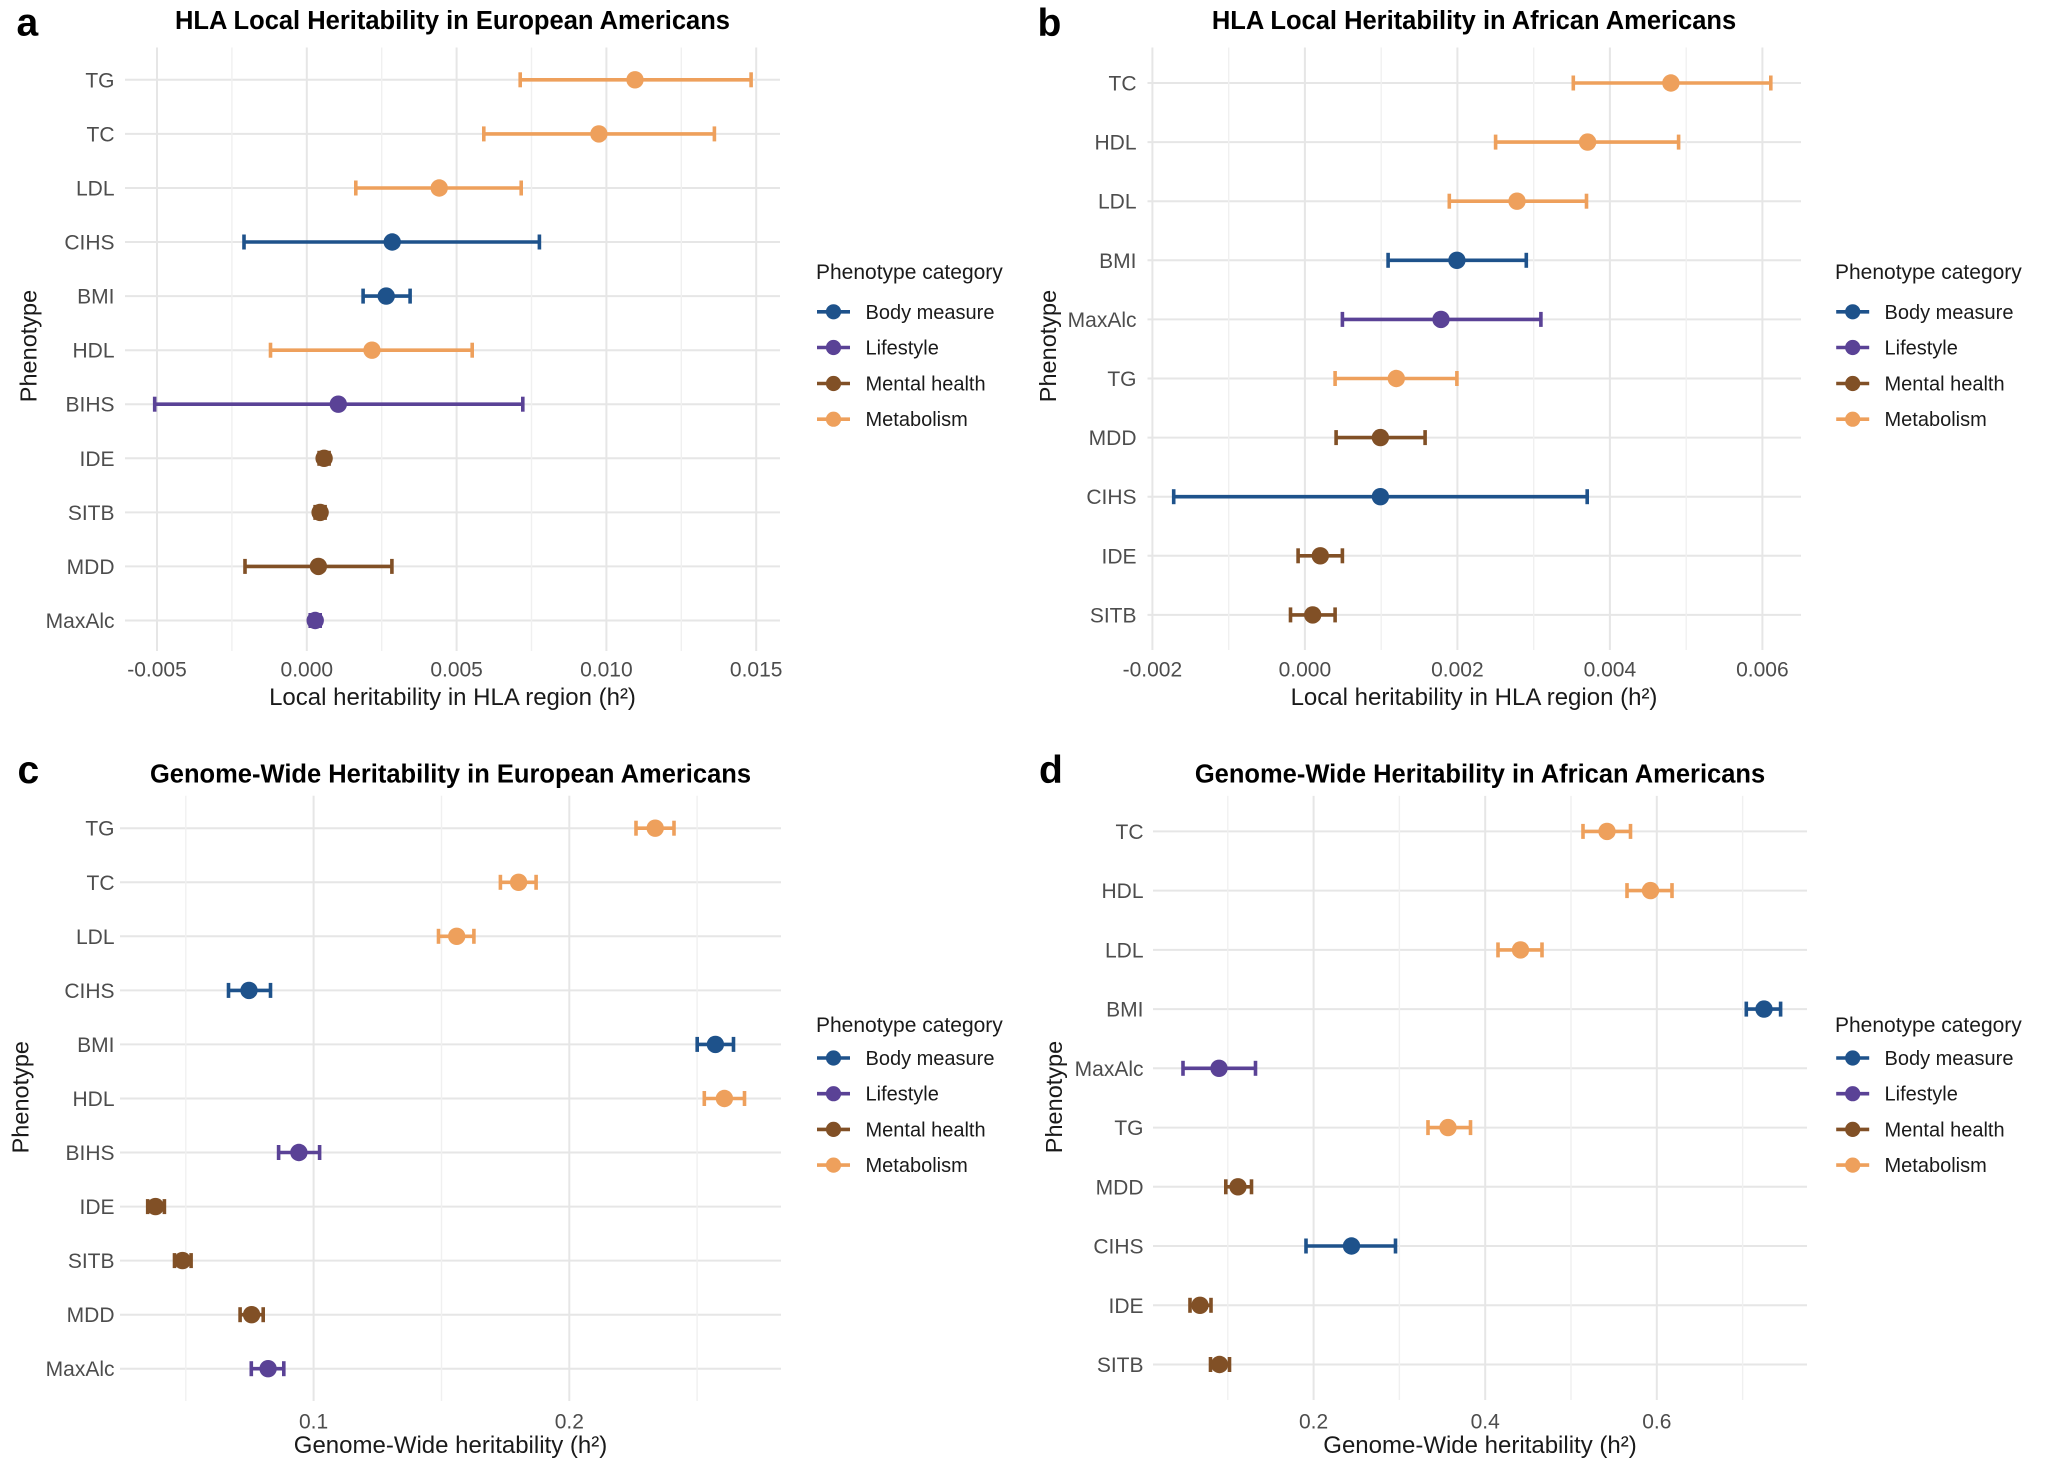 Image resolution: width=2056 pixels, height=1470 pixels. Describe the element at coordinates (157, 669) in the screenshot. I see `svg-text: -0.005` at that location.